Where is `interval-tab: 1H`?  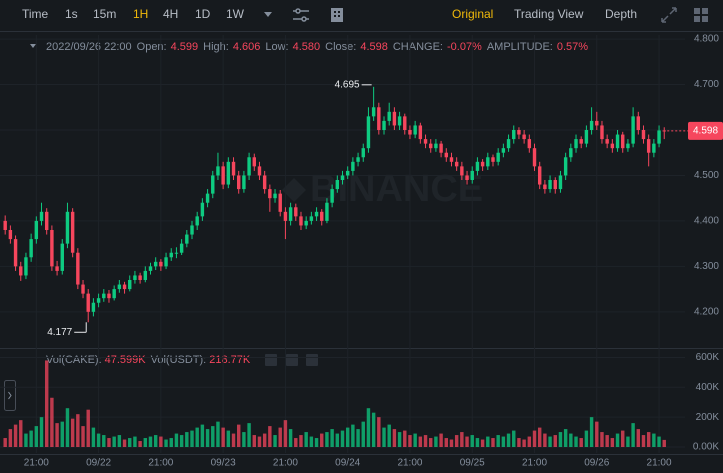
interval-tab: 1H is located at coordinates (140, 14).